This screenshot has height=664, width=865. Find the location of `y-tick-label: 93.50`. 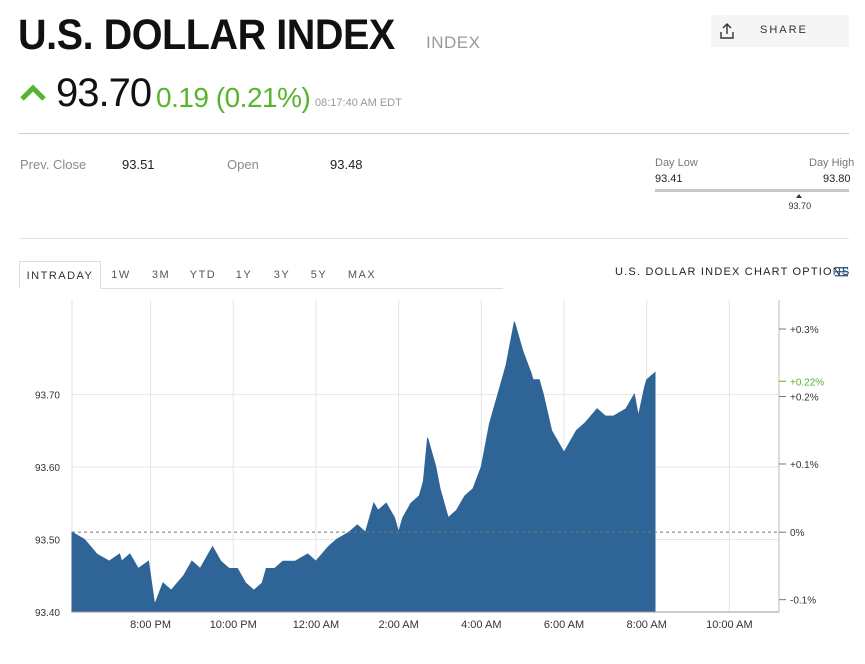

y-tick-label: 93.50 is located at coordinates (47, 540).